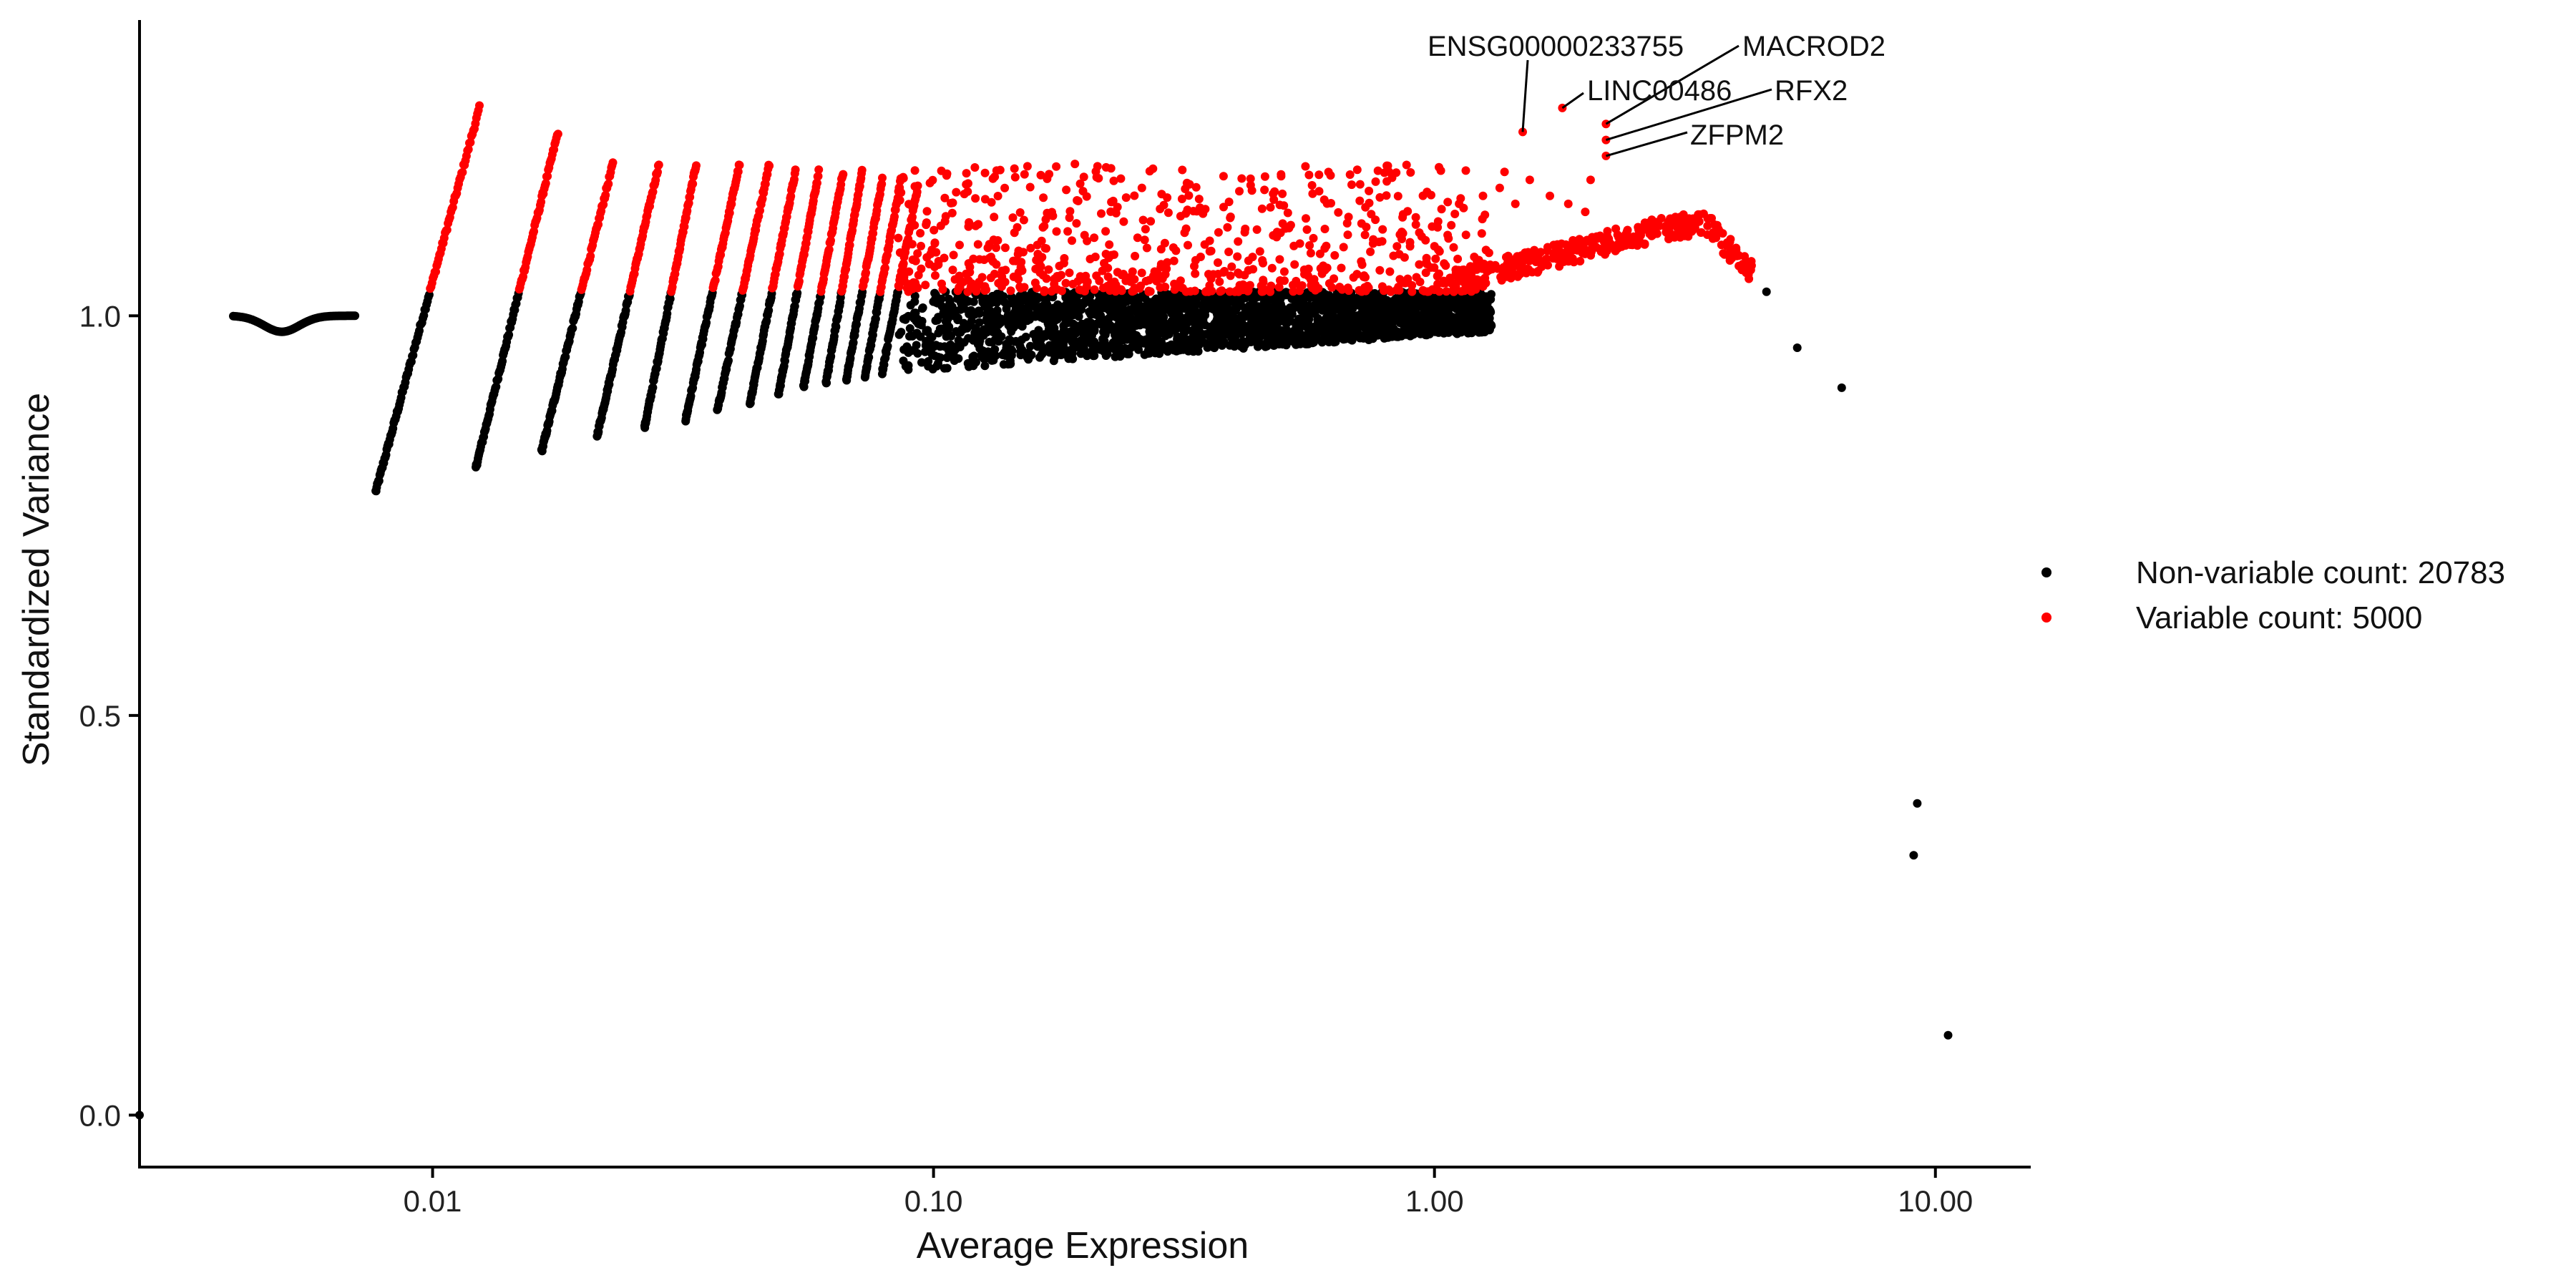 The width and height of the screenshot is (2576, 1288). Describe the element at coordinates (1091, 198) in the screenshot. I see `series-variable` at that location.